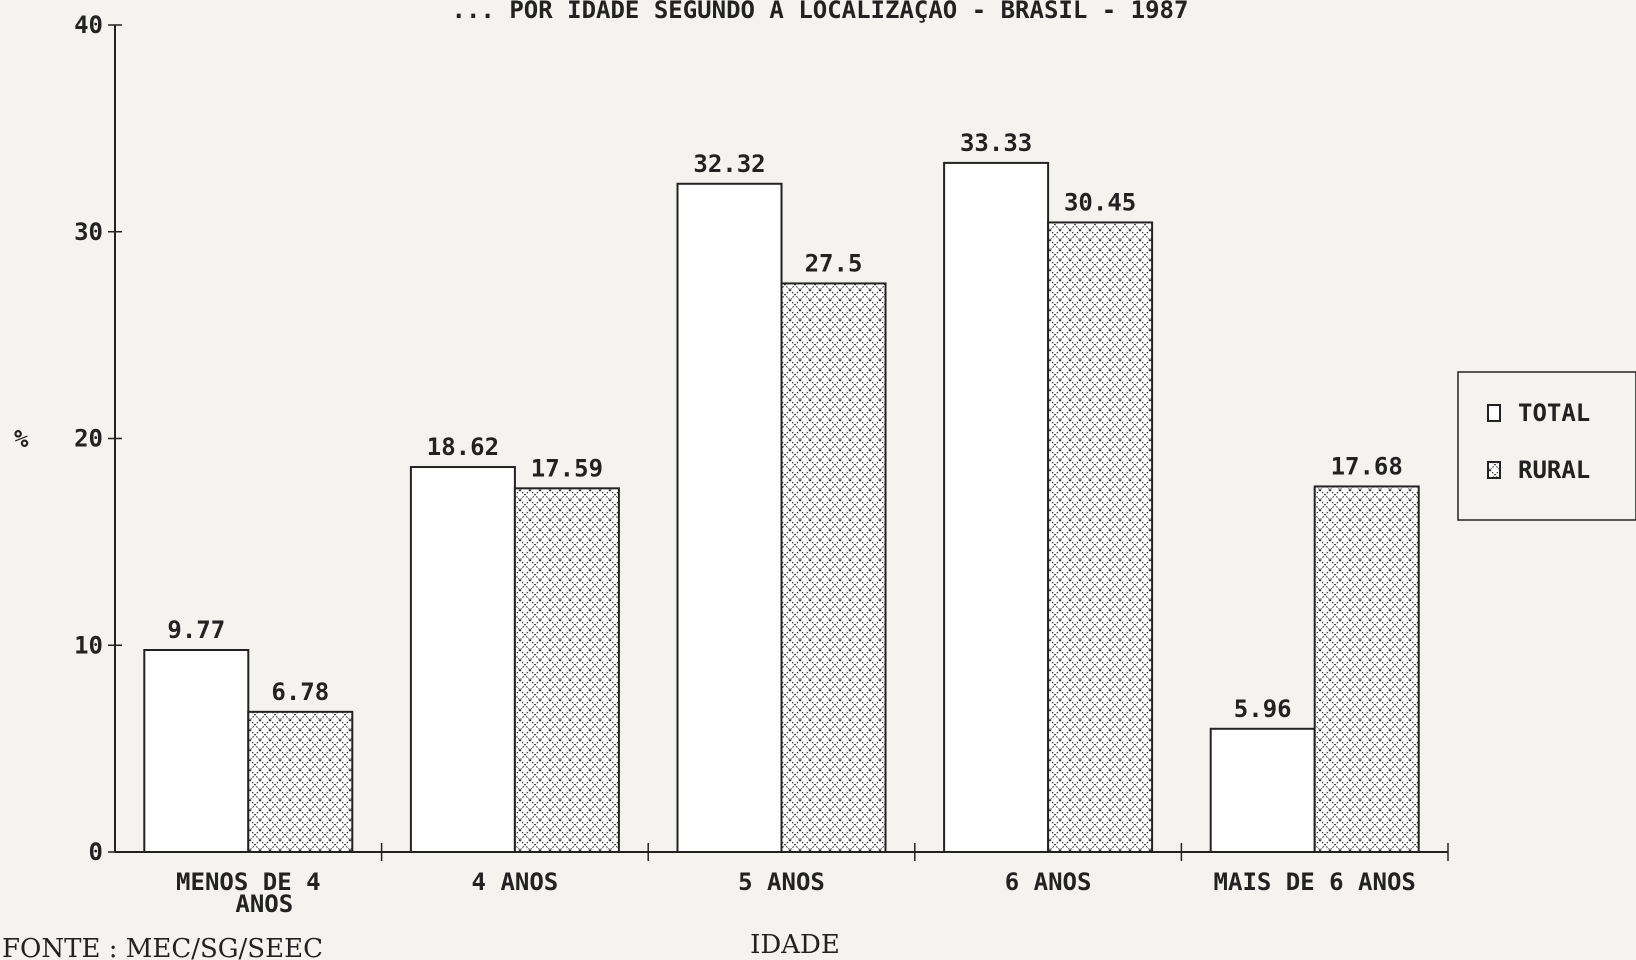 Image resolution: width=1636 pixels, height=960 pixels. I want to click on legend-box, so click(1546, 446).